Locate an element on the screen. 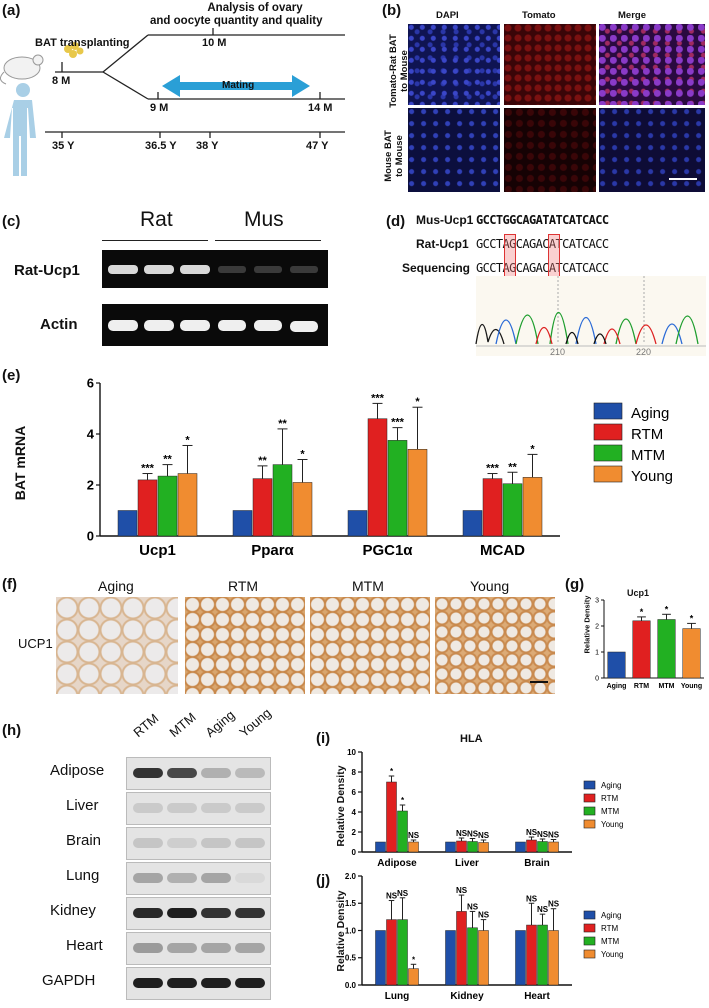  blot-strip-gapdh is located at coordinates (198, 983).